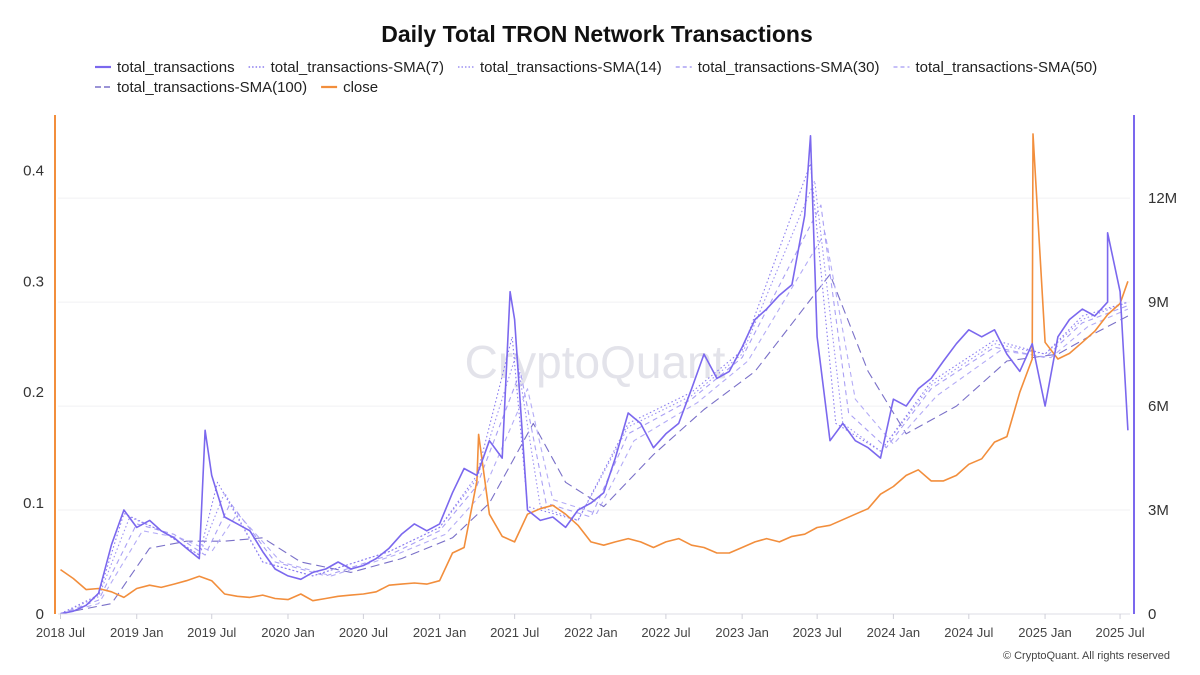  I want to click on x-tick-label-2025-jan: 2025 Jan, so click(1045, 632).